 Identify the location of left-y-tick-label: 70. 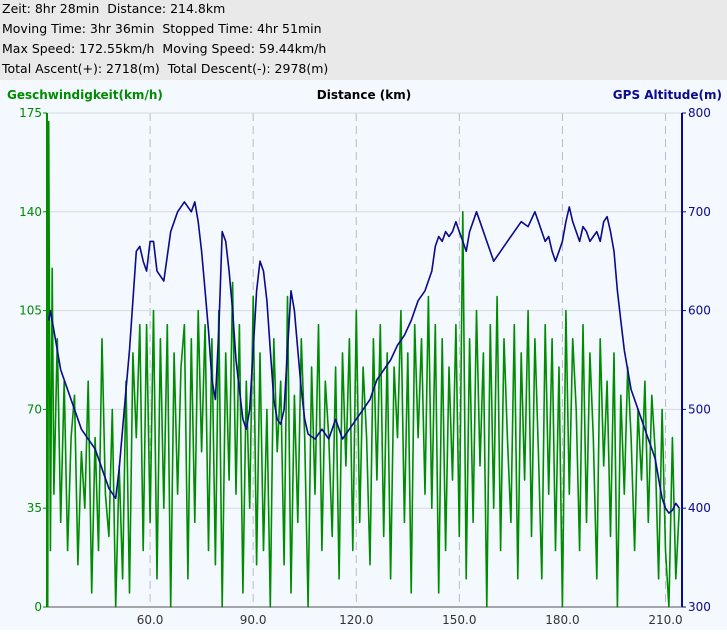
(34, 409).